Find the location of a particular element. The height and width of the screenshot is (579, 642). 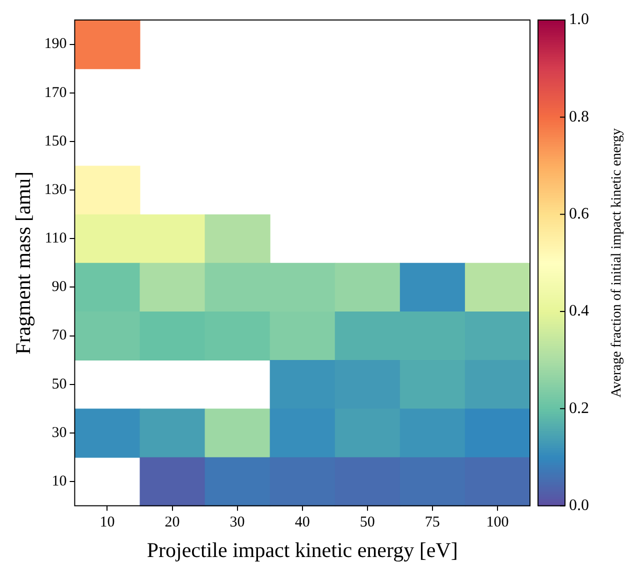

color-bar-label: 0.2 is located at coordinates (579, 408).